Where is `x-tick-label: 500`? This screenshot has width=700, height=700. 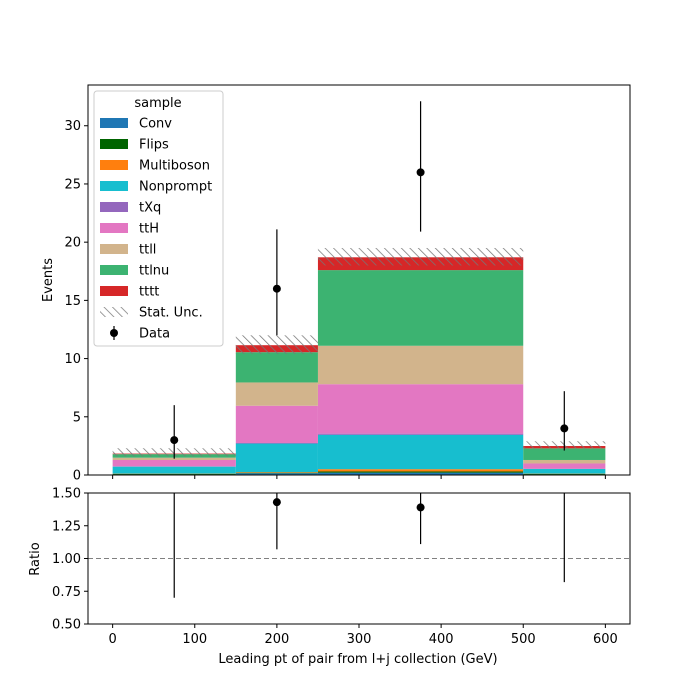 x-tick-label: 500 is located at coordinates (523, 639).